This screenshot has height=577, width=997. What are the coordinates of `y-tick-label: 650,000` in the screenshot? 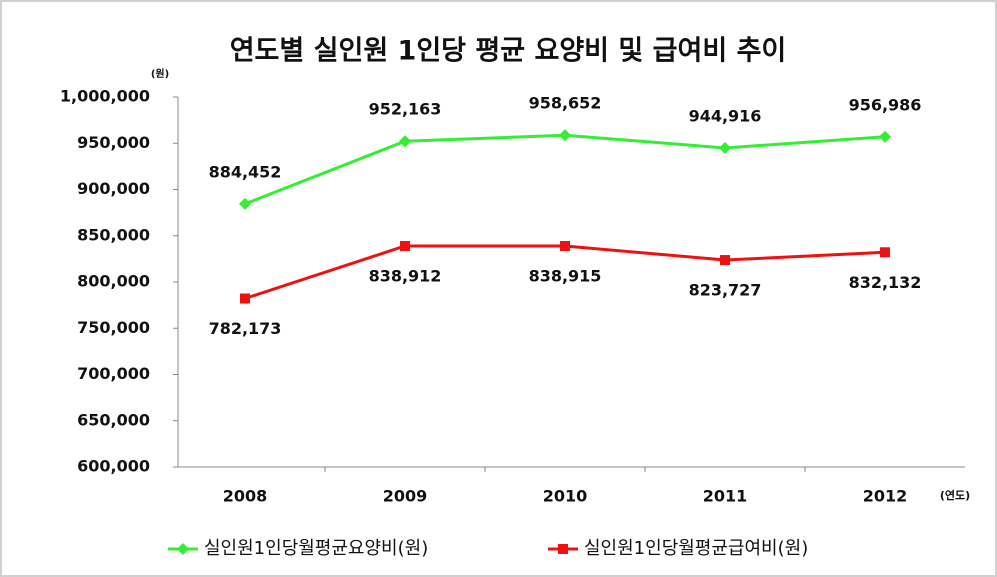 It's located at (113, 419).